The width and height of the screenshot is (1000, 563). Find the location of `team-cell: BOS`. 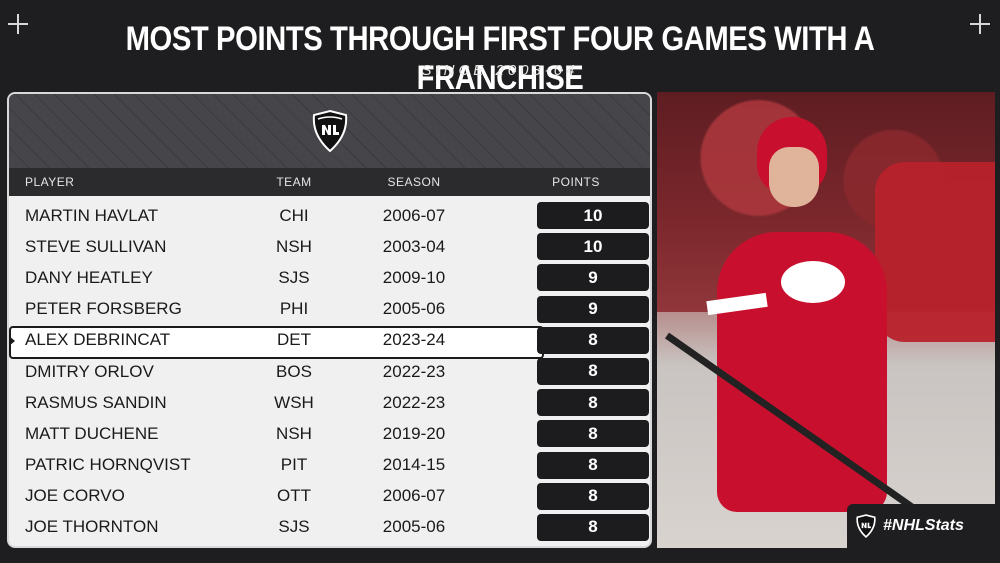

team-cell: BOS is located at coordinates (294, 371).